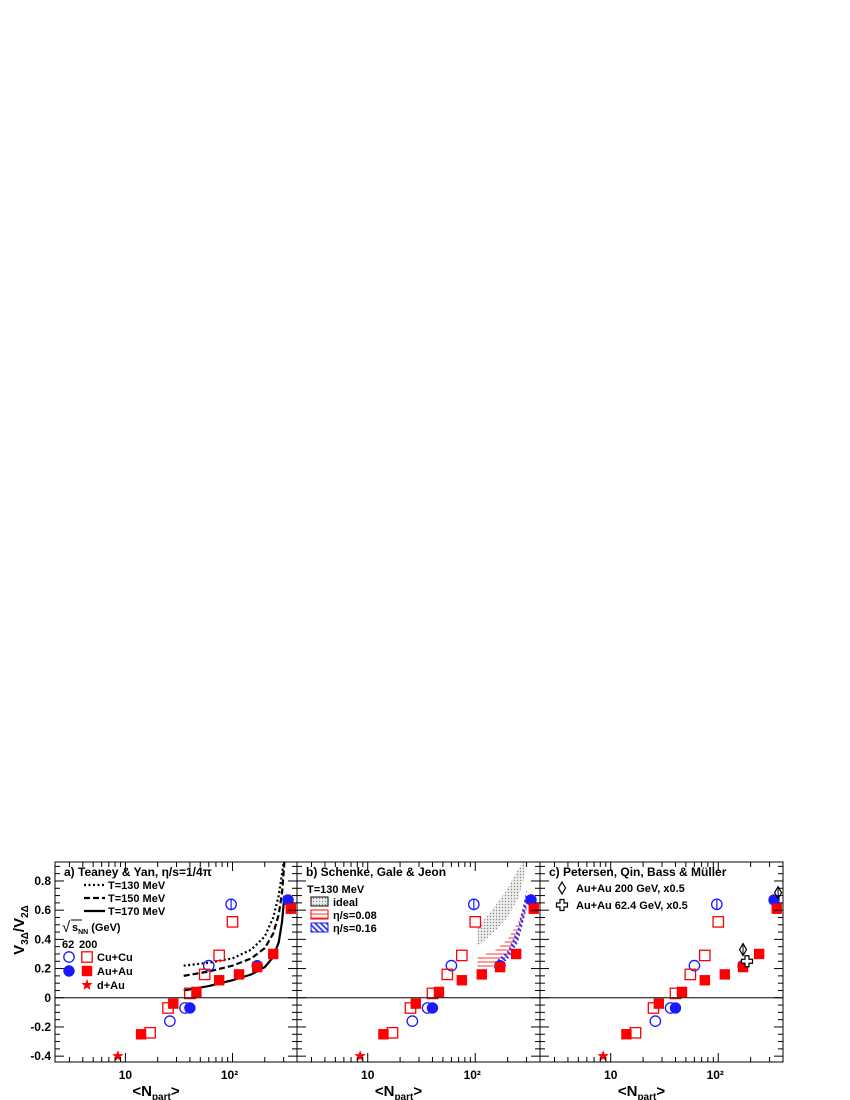 This screenshot has width=850, height=1100. What do you see at coordinates (690, 973) in the screenshot?
I see `plot-area-c` at bounding box center [690, 973].